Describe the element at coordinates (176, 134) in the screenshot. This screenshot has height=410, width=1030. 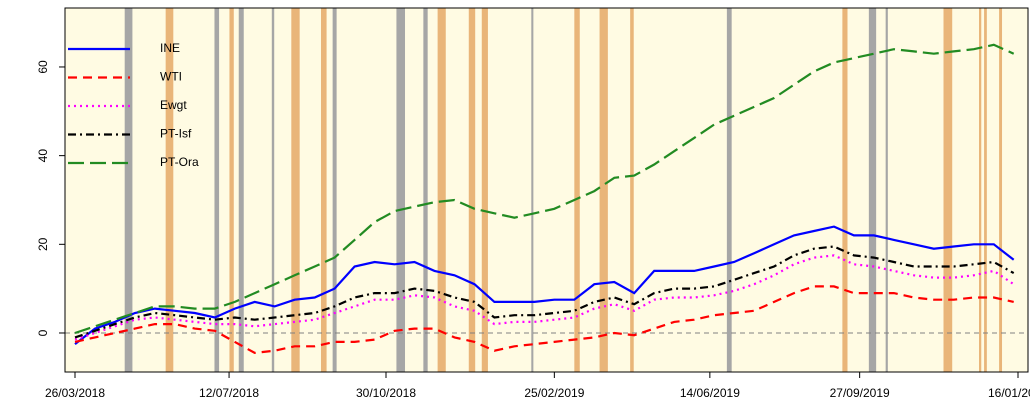
I see `legend-label: PT-Isf` at that location.